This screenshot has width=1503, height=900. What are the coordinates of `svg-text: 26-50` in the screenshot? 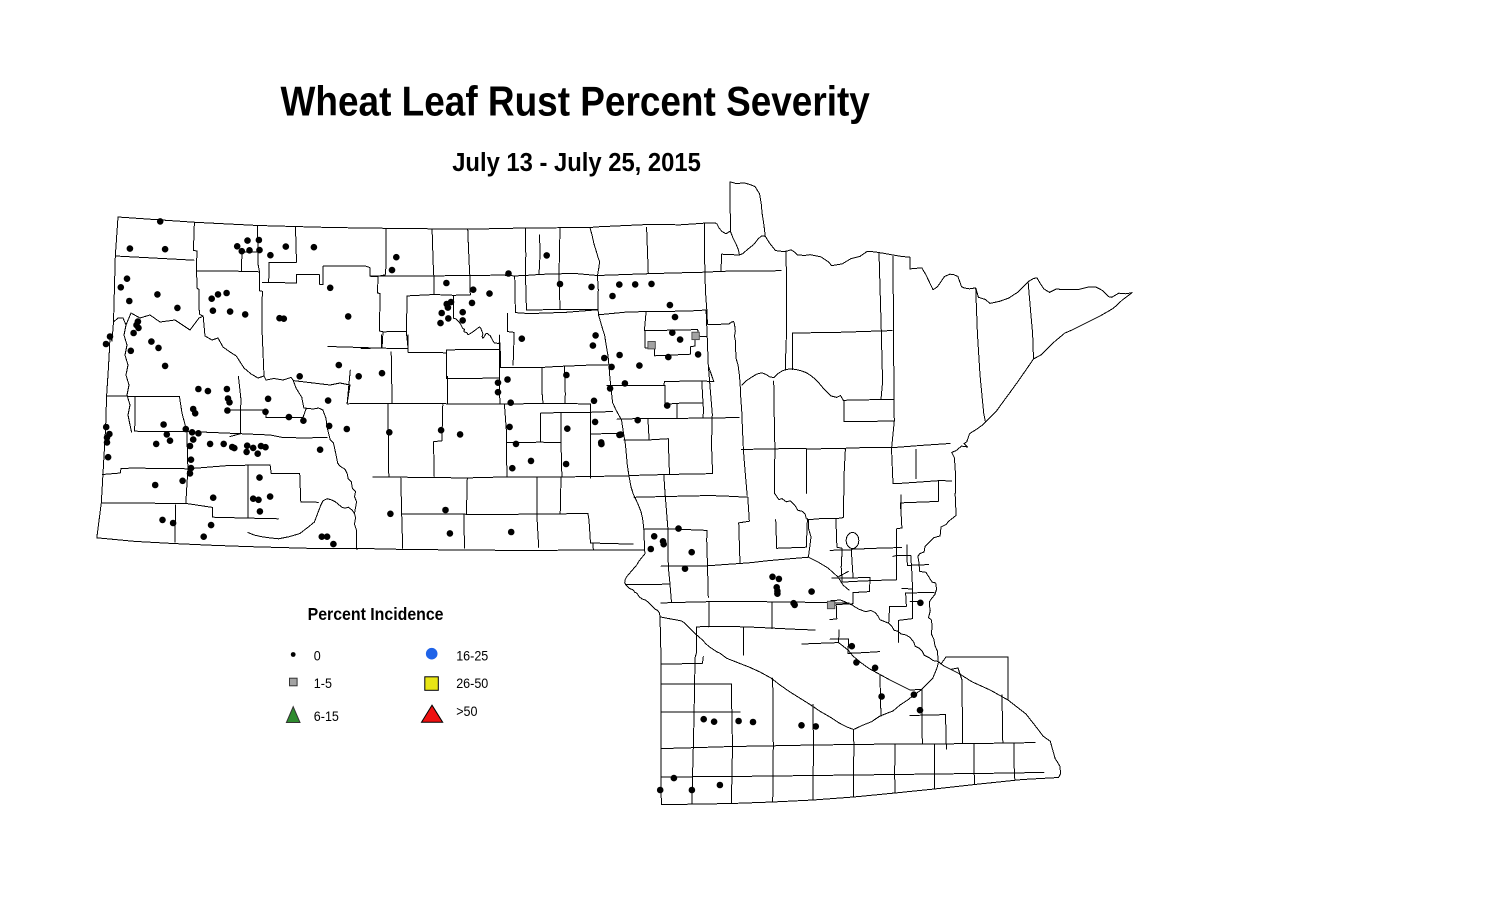 It's located at (472, 684).